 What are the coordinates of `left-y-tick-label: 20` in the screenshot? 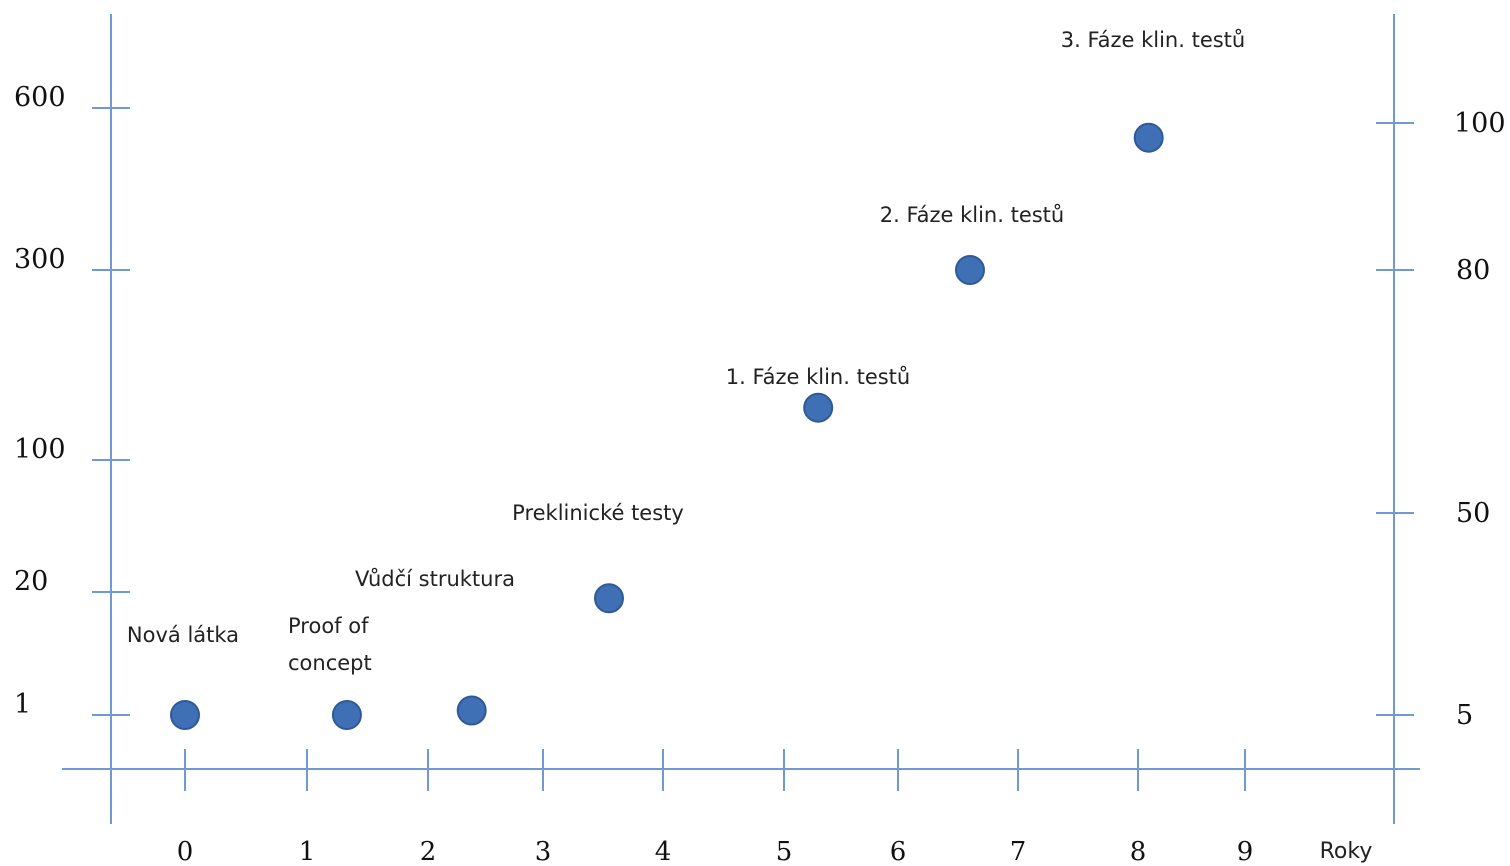 It's located at (31, 581).